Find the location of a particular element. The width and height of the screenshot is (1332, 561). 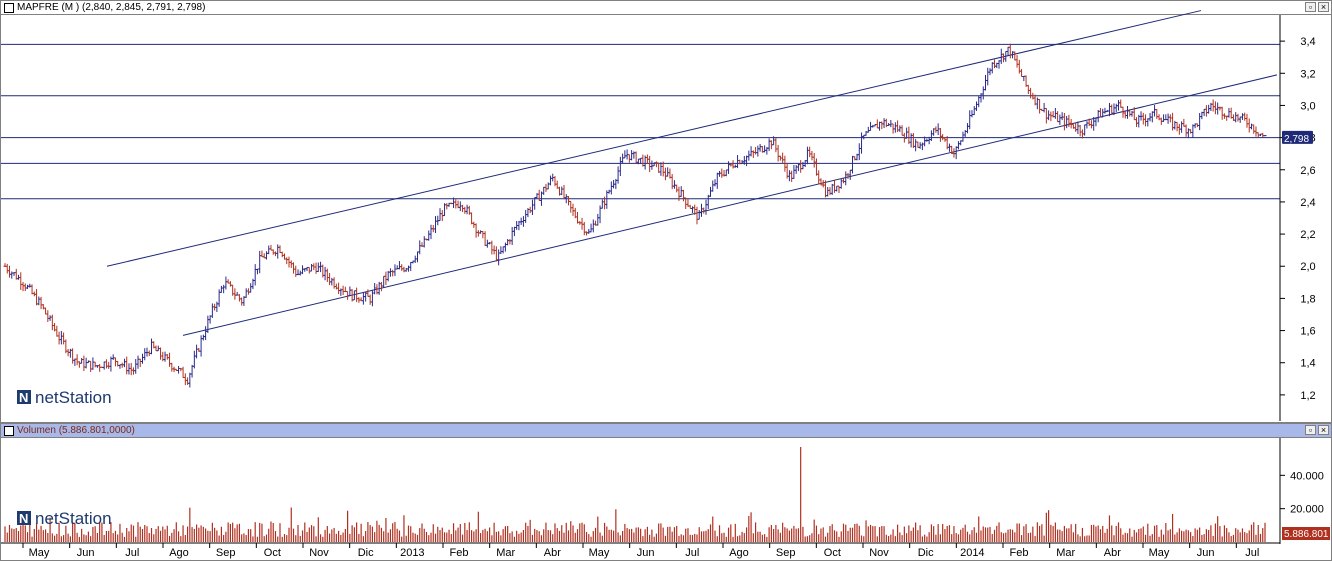

volume-pane-titlebar: Volumen (5.886.801,0000) ▫ × is located at coordinates (666, 431).